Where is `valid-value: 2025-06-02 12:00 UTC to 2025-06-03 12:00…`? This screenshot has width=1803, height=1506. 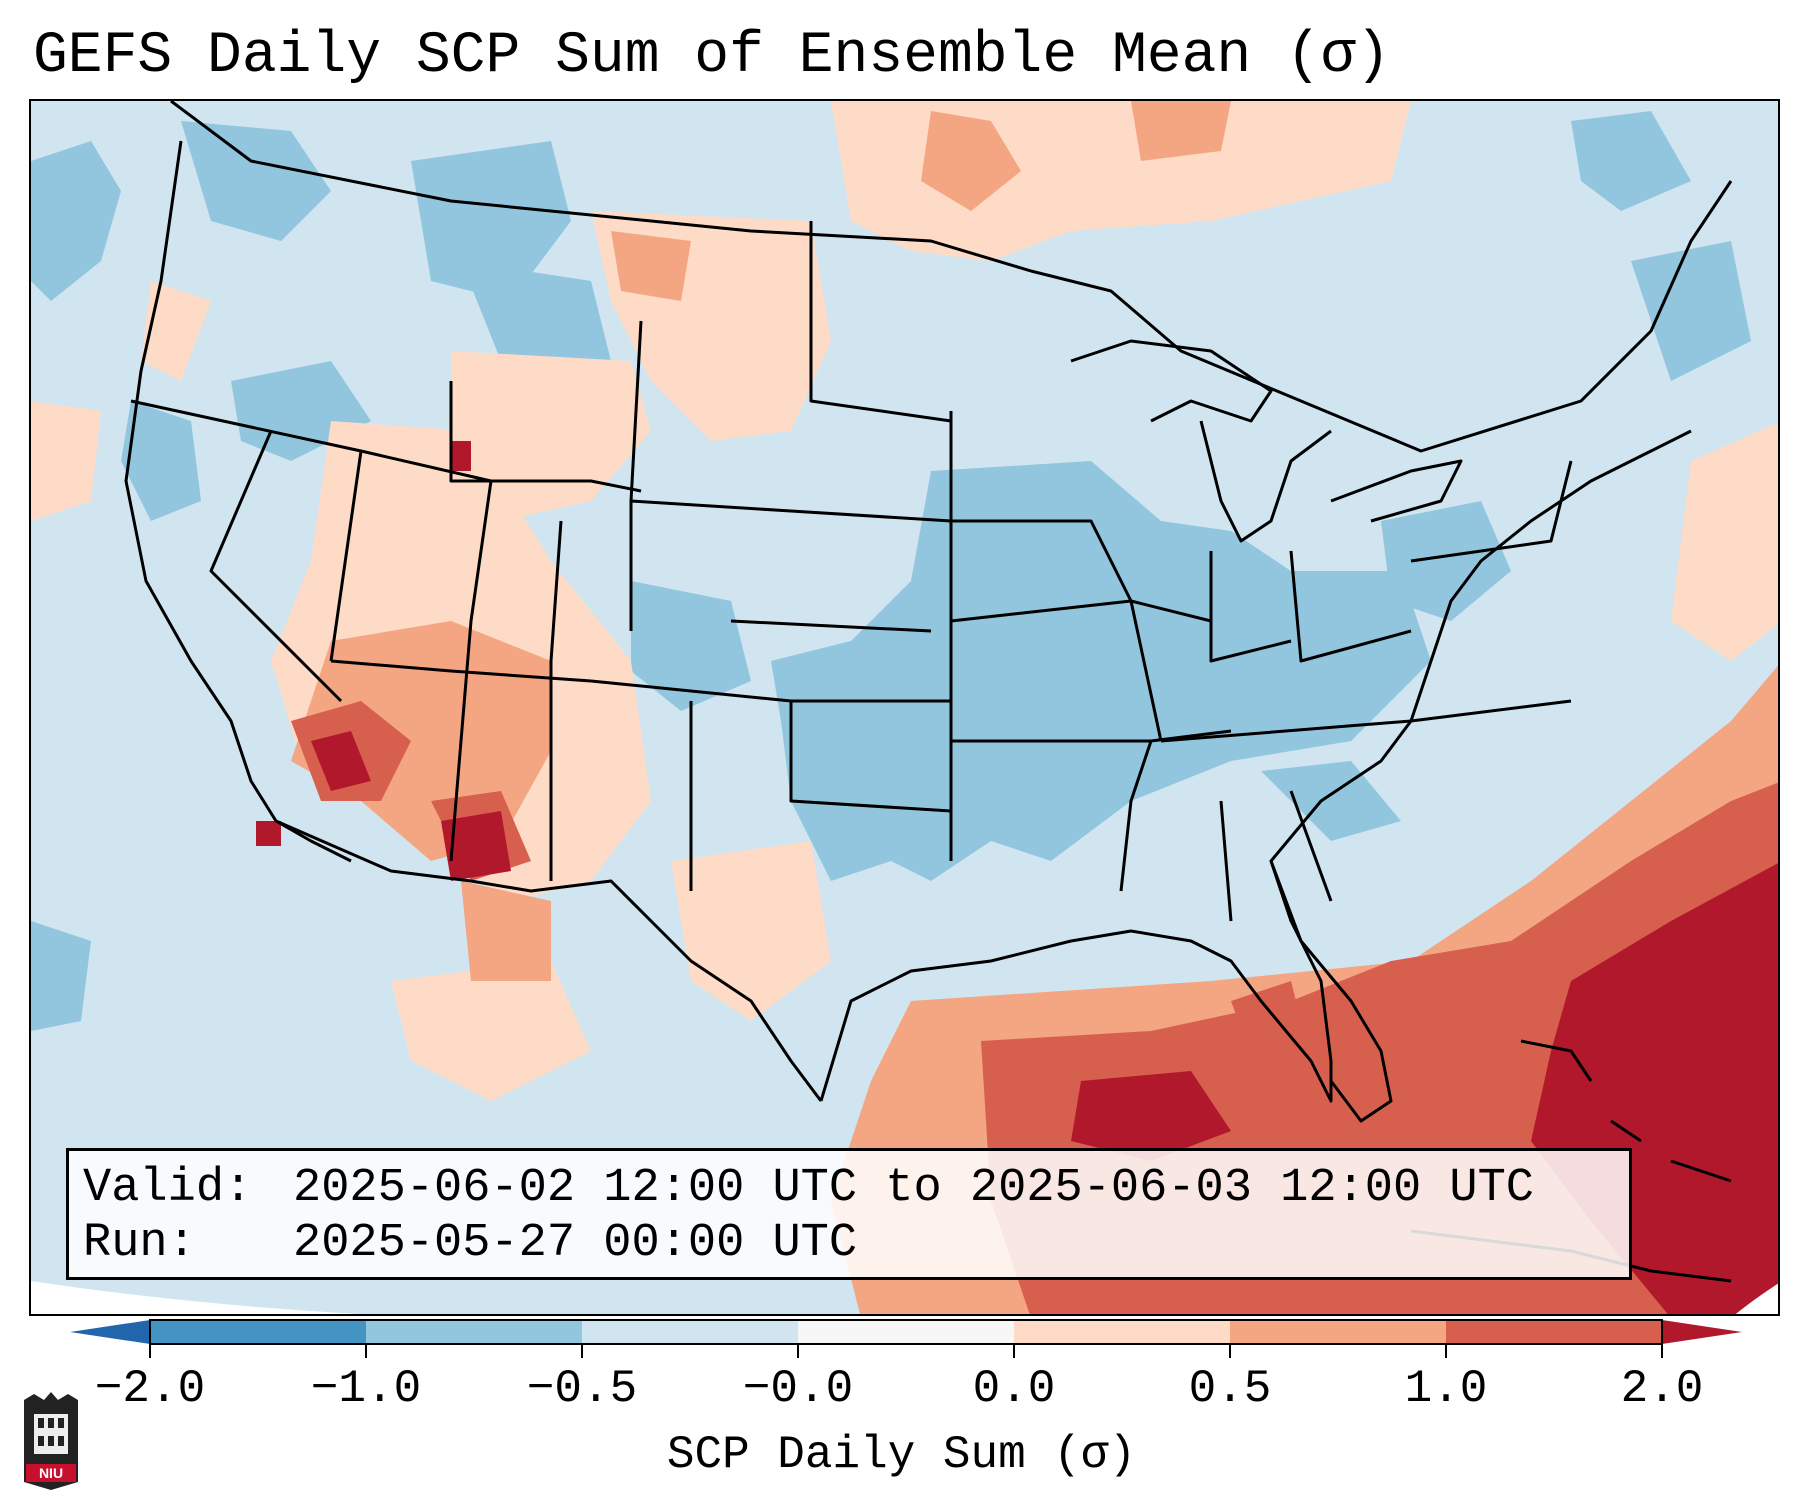
valid-value: 2025-06-02 12:00 UTC to 2025-06-03 12:00… is located at coordinates (914, 1188).